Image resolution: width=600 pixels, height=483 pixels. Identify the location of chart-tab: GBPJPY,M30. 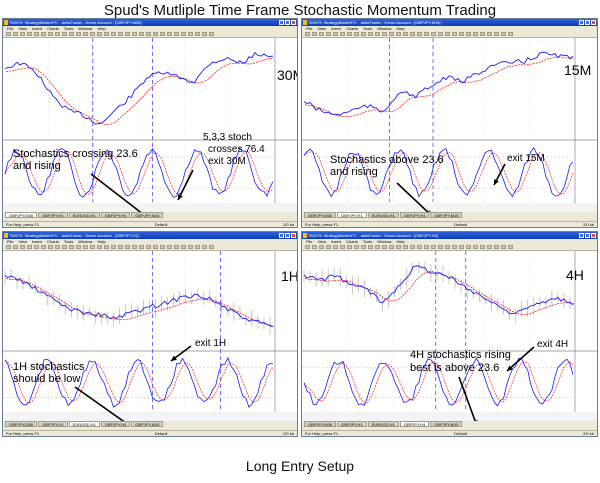
(320, 424).